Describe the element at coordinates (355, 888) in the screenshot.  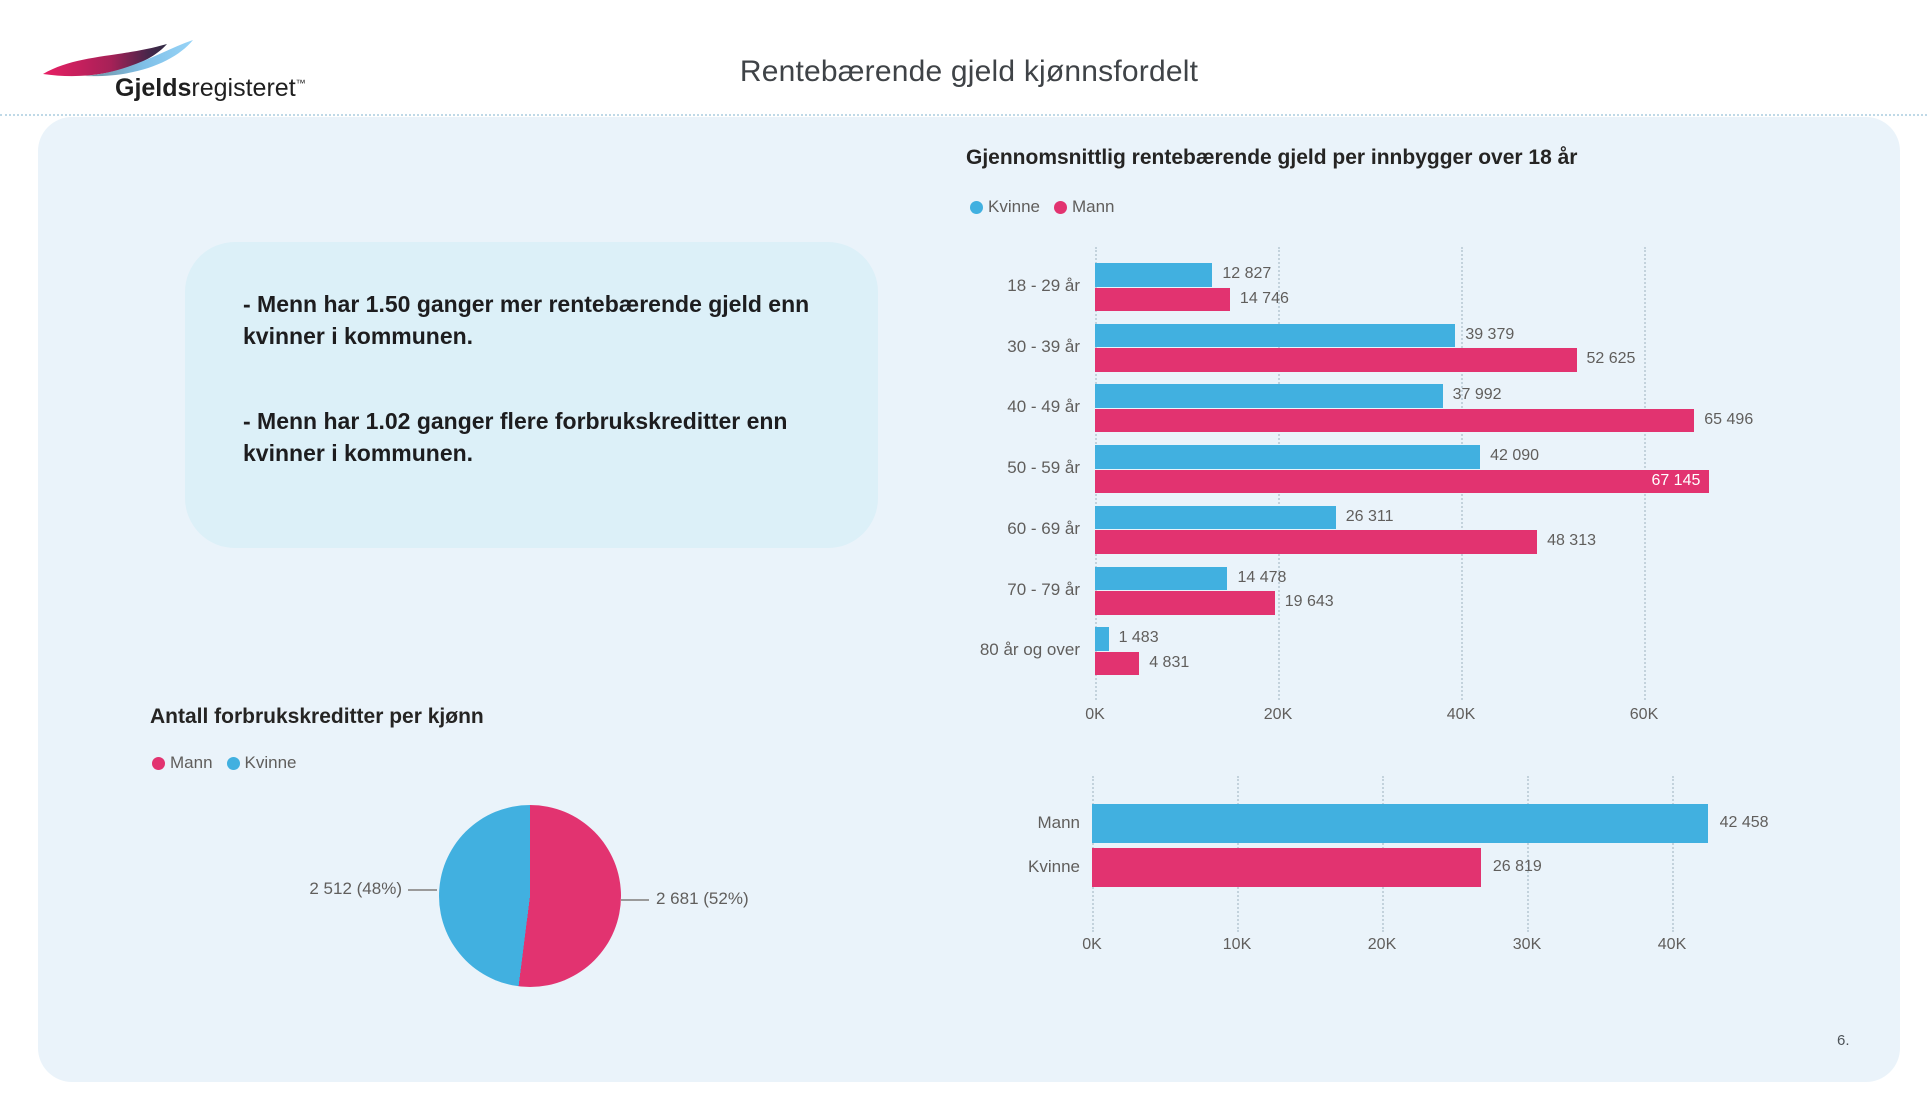
I see `pie-slice-label: 2 512 (48%)` at that location.